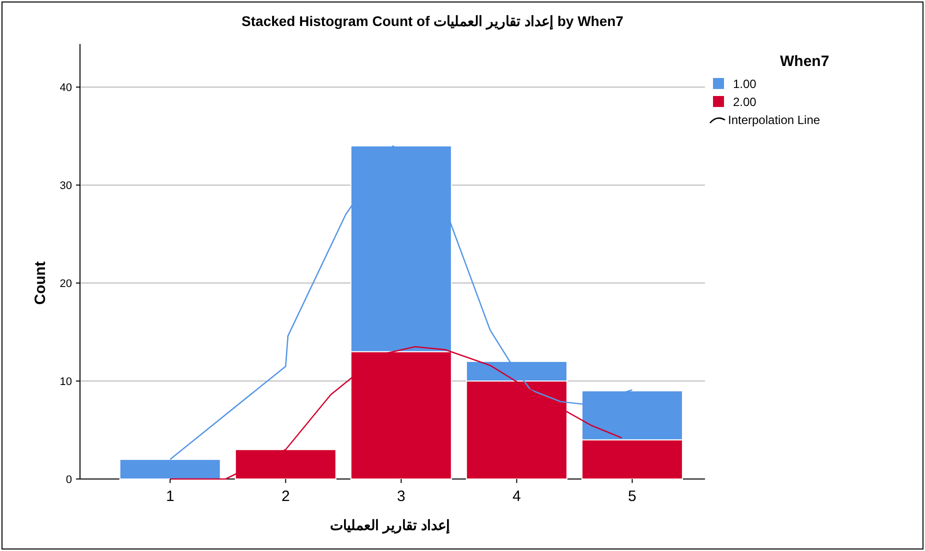 The height and width of the screenshot is (551, 925). I want to click on legend-label: 1.00, so click(745, 84).